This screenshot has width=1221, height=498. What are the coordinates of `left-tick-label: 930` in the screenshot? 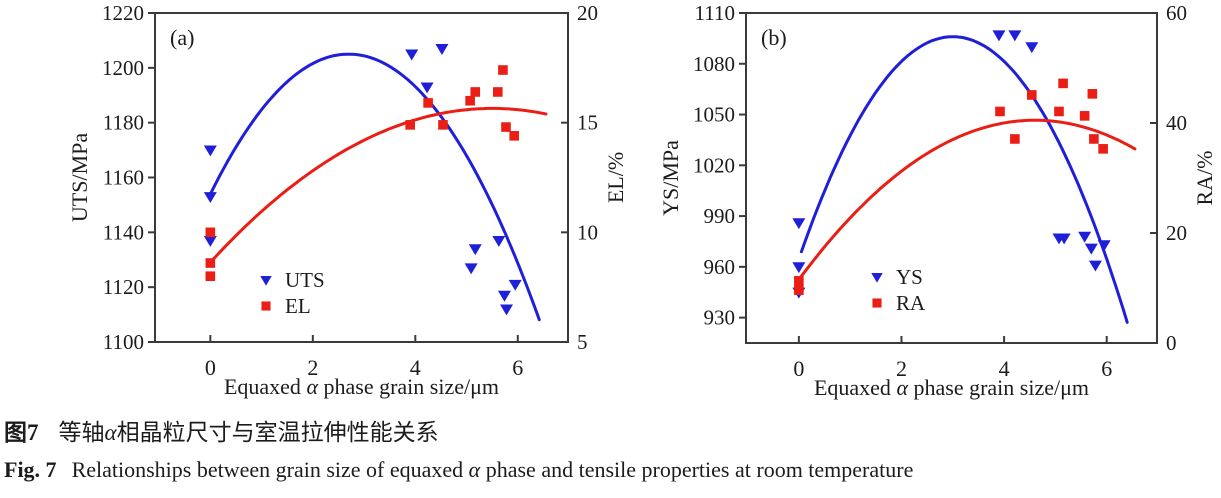 It's located at (720, 318).